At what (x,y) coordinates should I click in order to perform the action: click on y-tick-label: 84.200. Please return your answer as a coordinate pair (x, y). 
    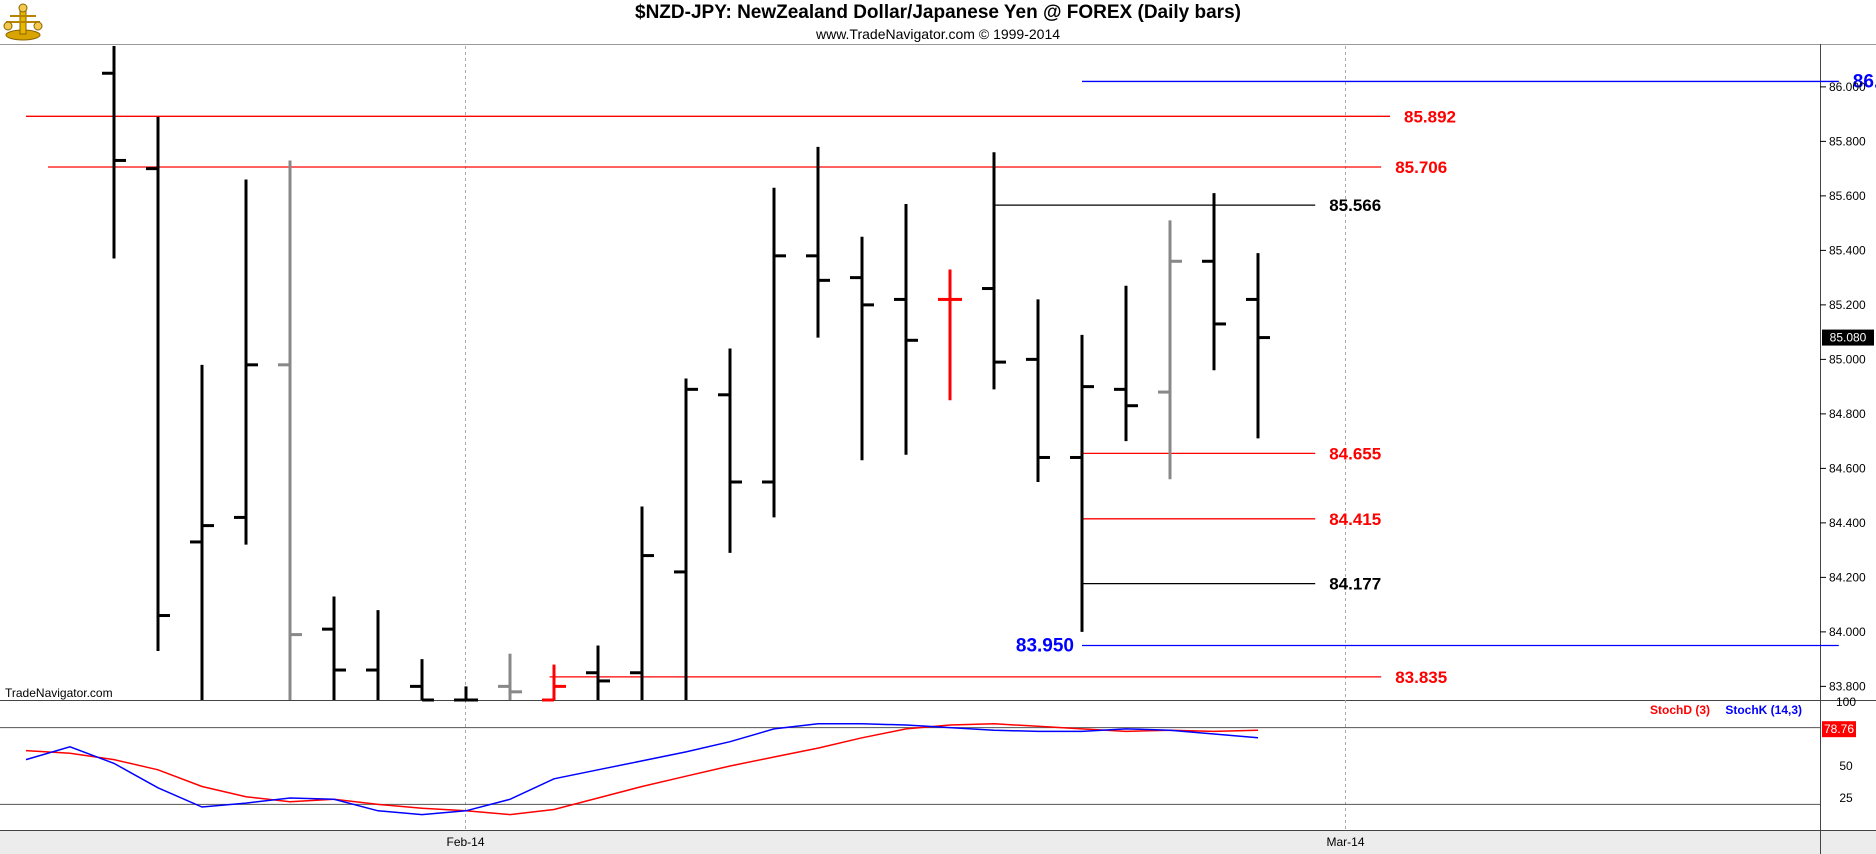
    Looking at the image, I should click on (1847, 577).